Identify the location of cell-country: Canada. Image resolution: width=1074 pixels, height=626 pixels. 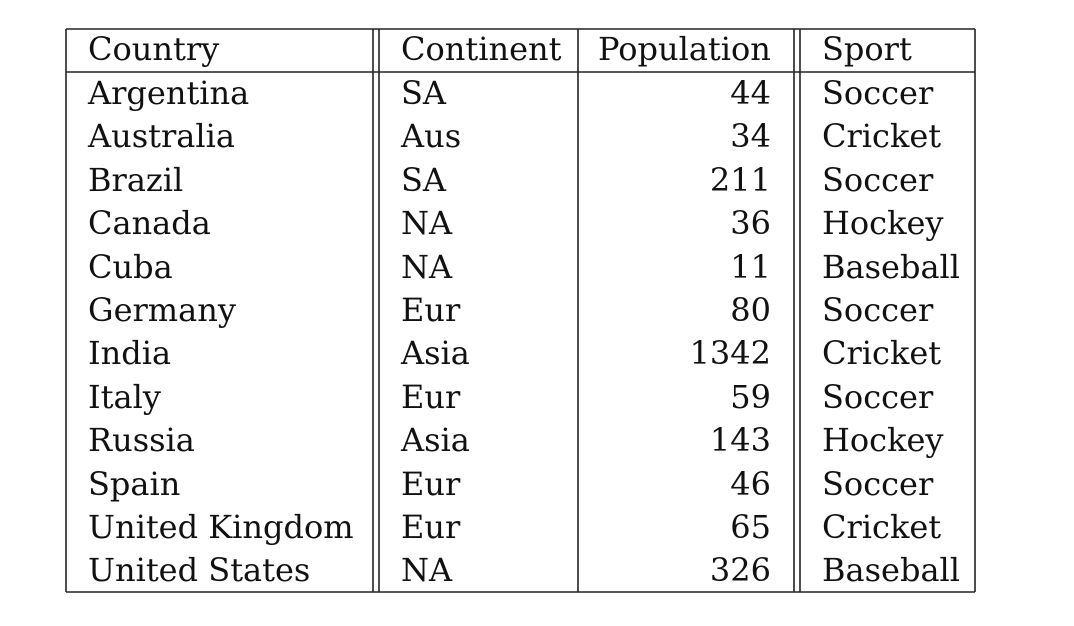
(149, 223).